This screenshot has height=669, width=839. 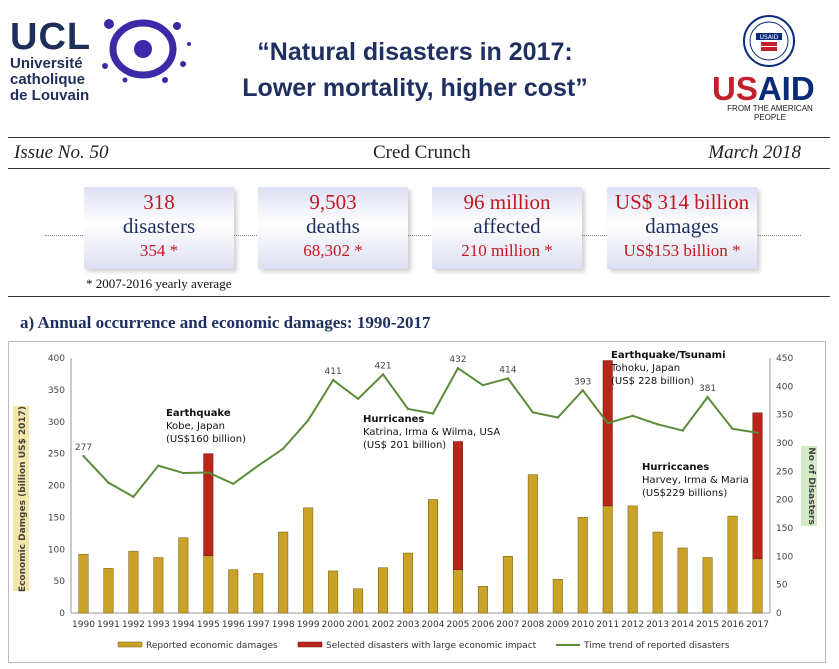 What do you see at coordinates (632, 625) in the screenshot?
I see `x-tick-label: 2012` at bounding box center [632, 625].